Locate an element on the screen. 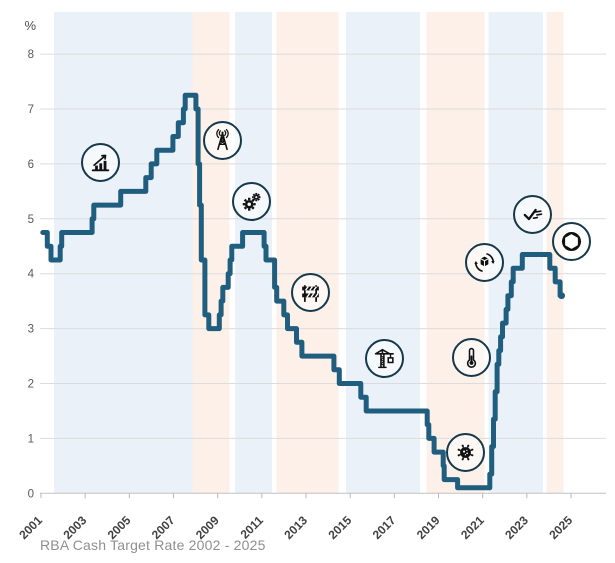 The image size is (615, 563). road-barrier-icon is located at coordinates (310, 292).